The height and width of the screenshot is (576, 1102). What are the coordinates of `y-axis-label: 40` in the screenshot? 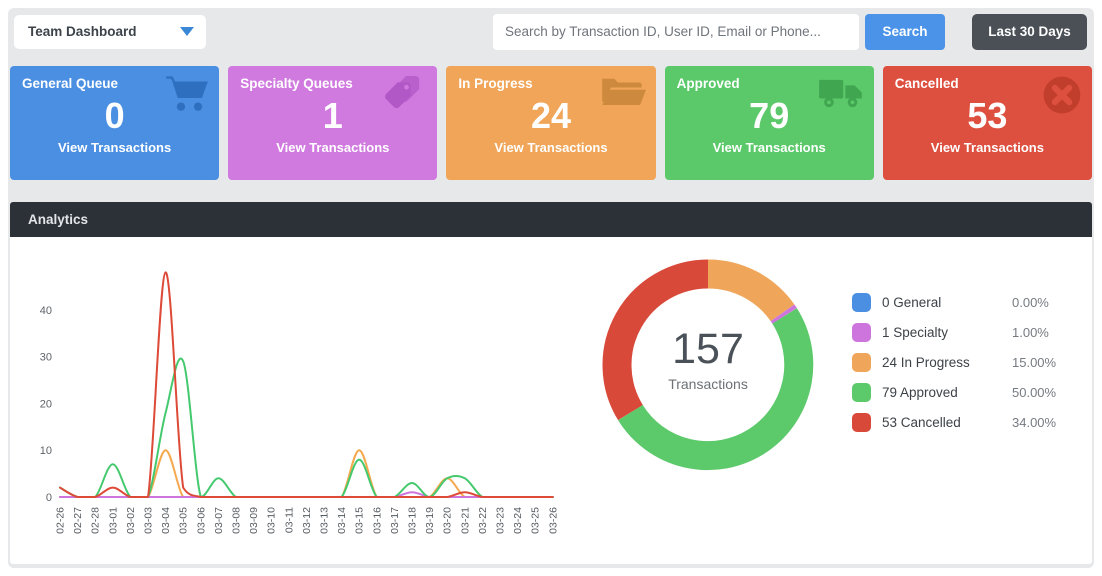 It's located at (46, 311).